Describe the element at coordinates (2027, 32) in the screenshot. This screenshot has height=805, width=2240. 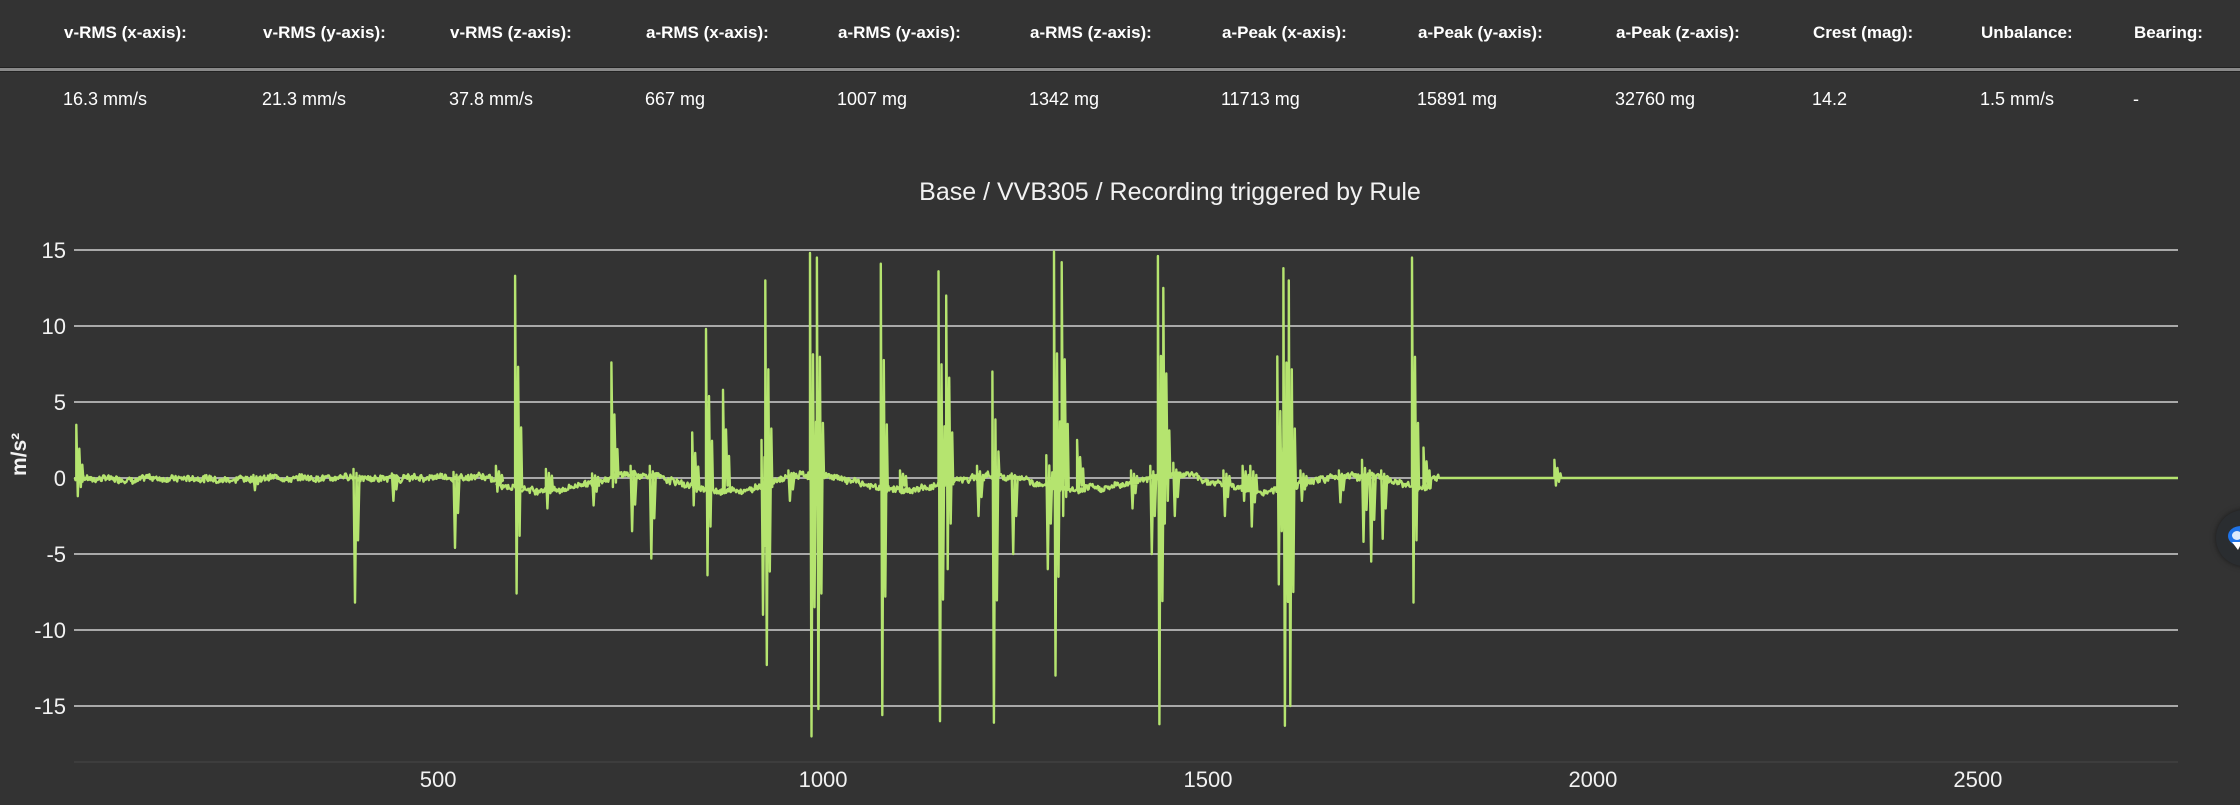
I see `metric-label: Unbalance:` at that location.